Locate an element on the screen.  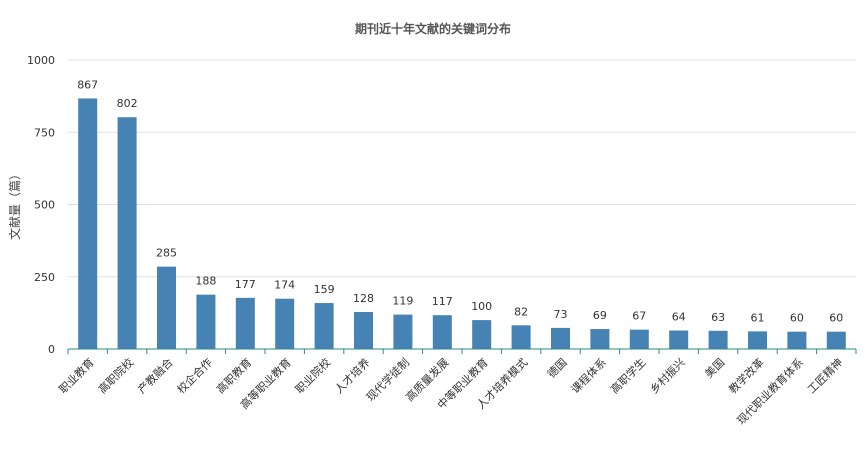
data-label: 100 is located at coordinates (481, 306).